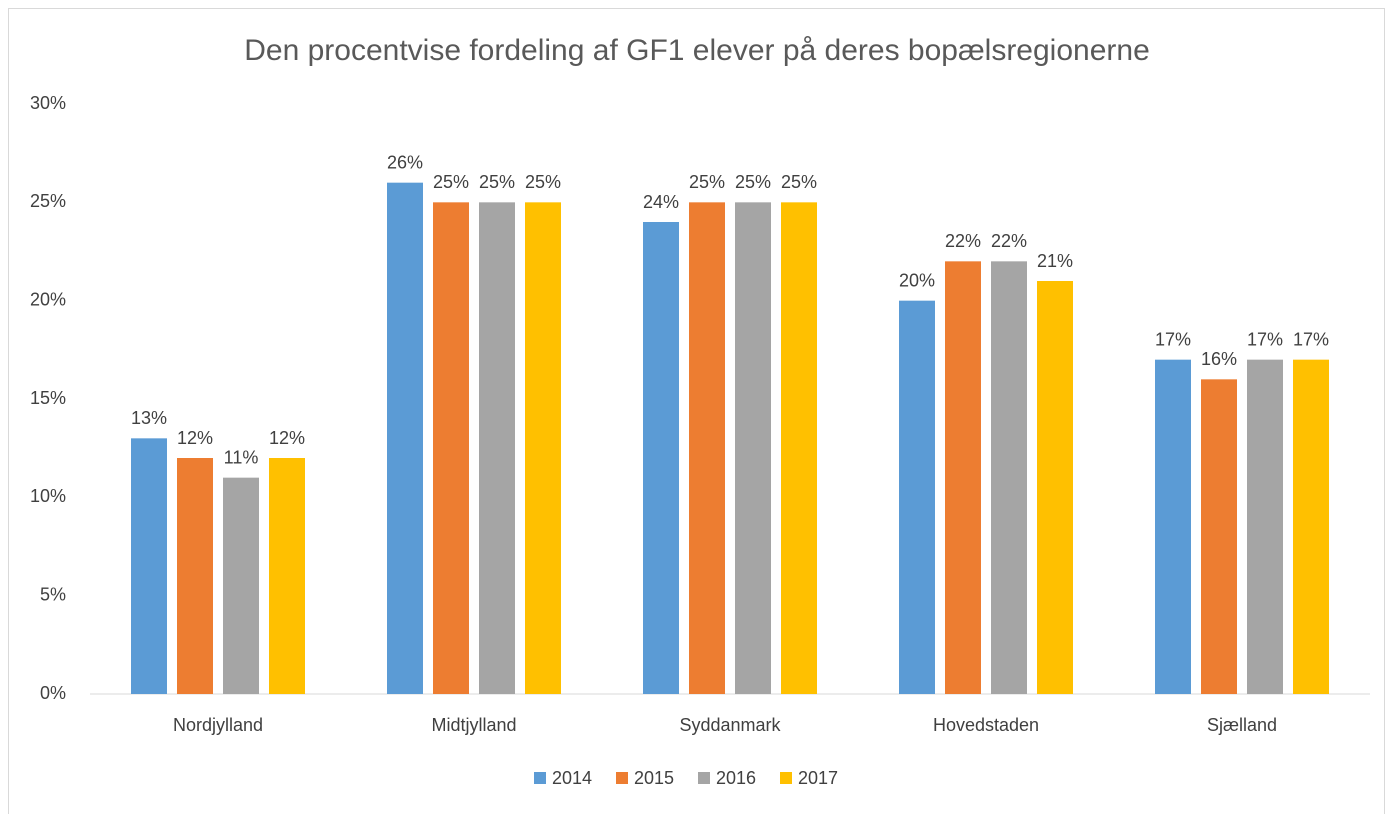 Image resolution: width=1395 pixels, height=814 pixels. I want to click on x-tick-label: Midtjylland, so click(473, 725).